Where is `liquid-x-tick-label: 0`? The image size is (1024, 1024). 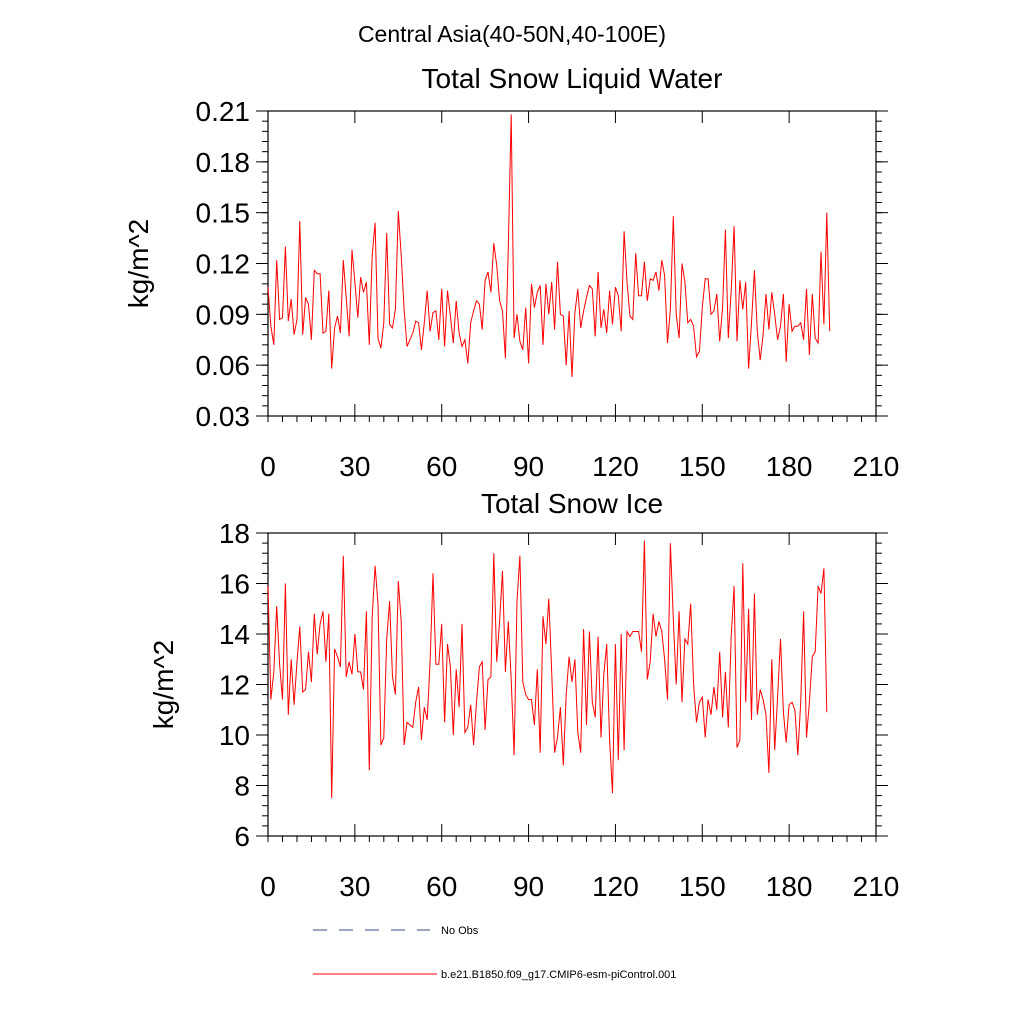 liquid-x-tick-label: 0 is located at coordinates (268, 466).